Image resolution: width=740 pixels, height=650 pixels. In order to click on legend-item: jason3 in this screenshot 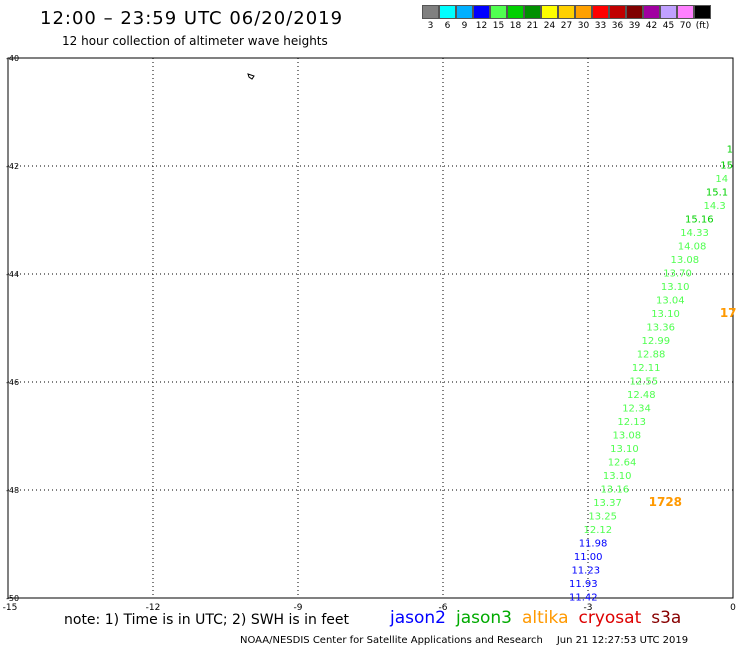, I will do `click(484, 618)`.